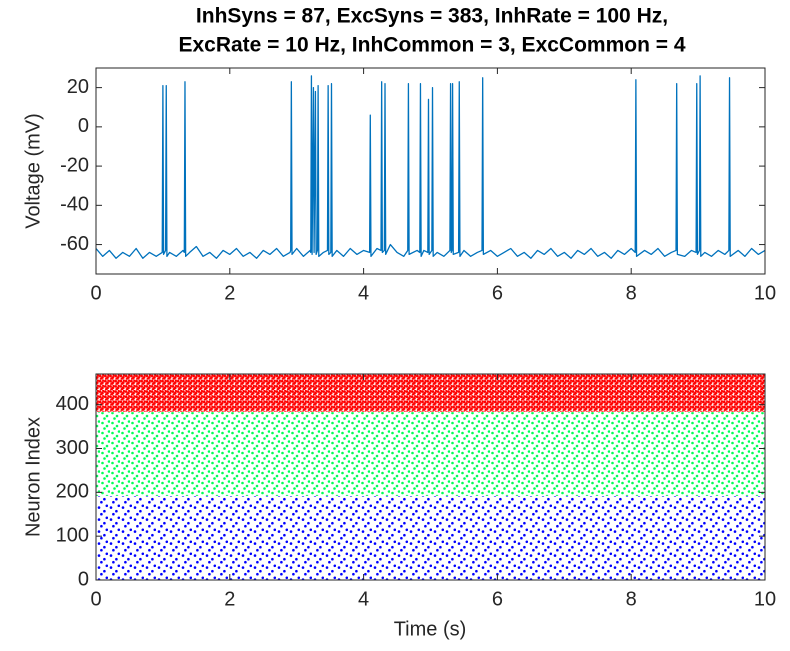 This screenshot has height=651, width=790. What do you see at coordinates (72, 535) in the screenshot?
I see `y-tick-label: 100` at bounding box center [72, 535].